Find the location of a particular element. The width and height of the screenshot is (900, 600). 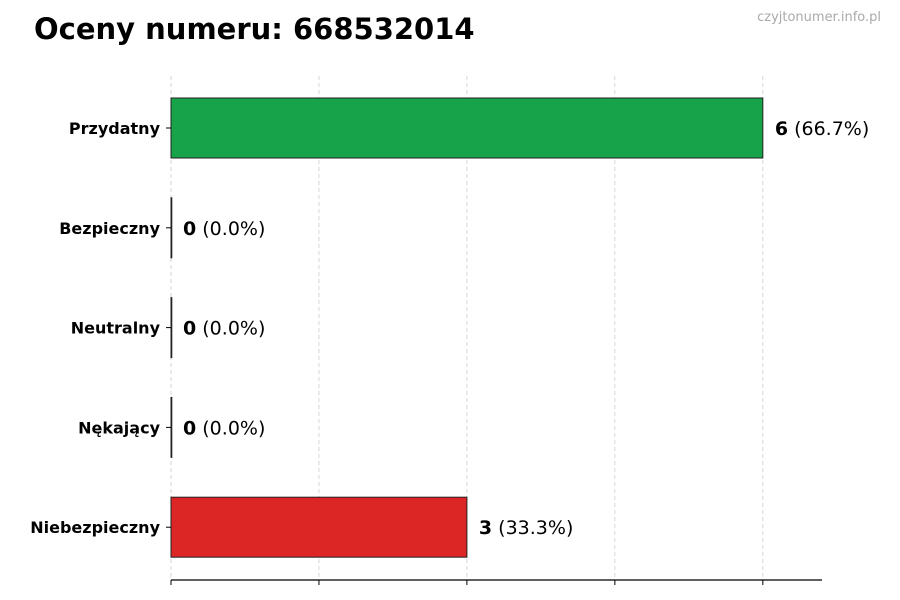

chart-title: Oceny numeru: 668532014 is located at coordinates (254, 29).